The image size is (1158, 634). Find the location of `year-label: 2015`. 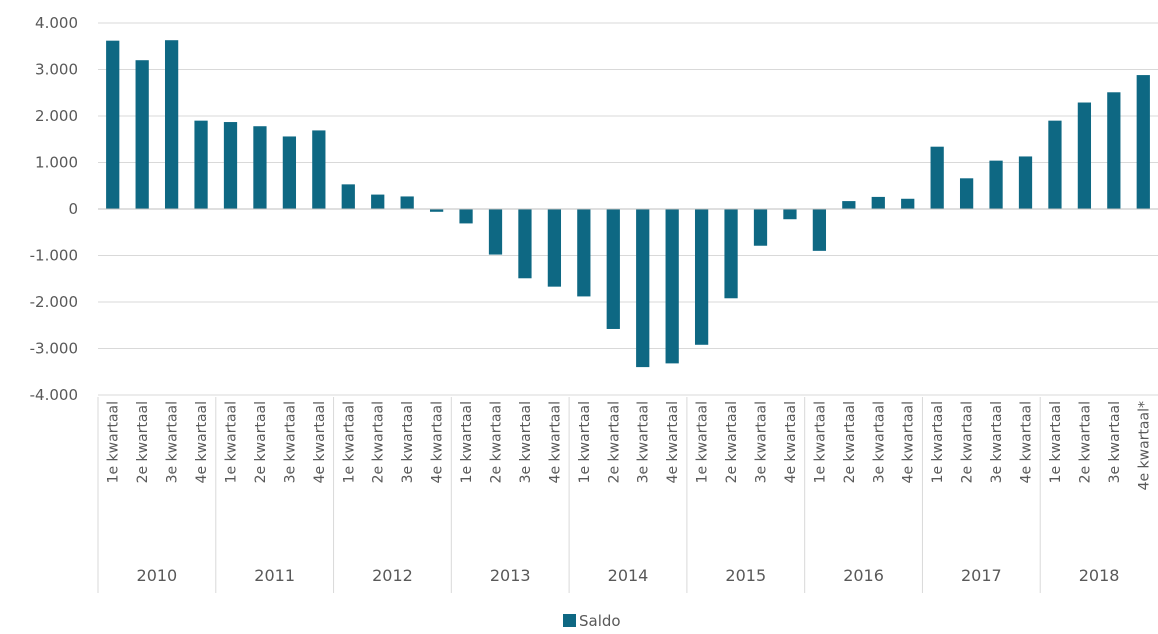

year-label: 2015 is located at coordinates (745, 575).